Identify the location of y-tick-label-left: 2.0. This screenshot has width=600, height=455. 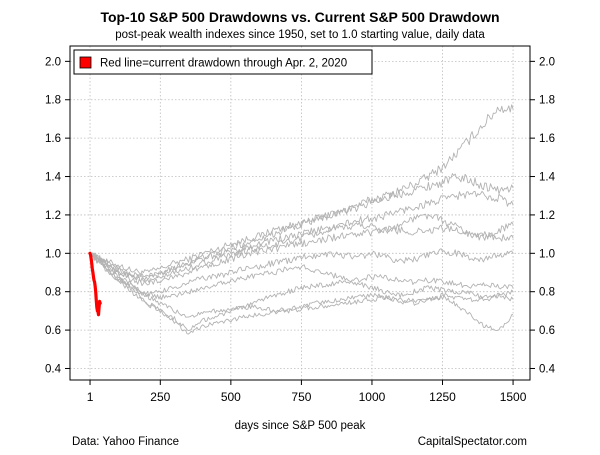
(53, 62).